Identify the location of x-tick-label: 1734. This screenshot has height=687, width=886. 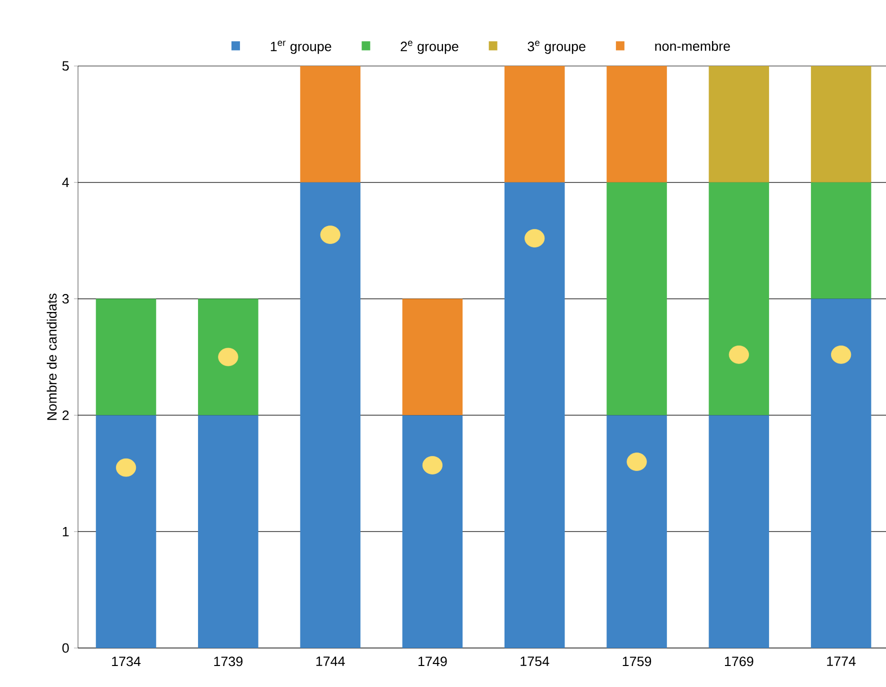
(126, 661).